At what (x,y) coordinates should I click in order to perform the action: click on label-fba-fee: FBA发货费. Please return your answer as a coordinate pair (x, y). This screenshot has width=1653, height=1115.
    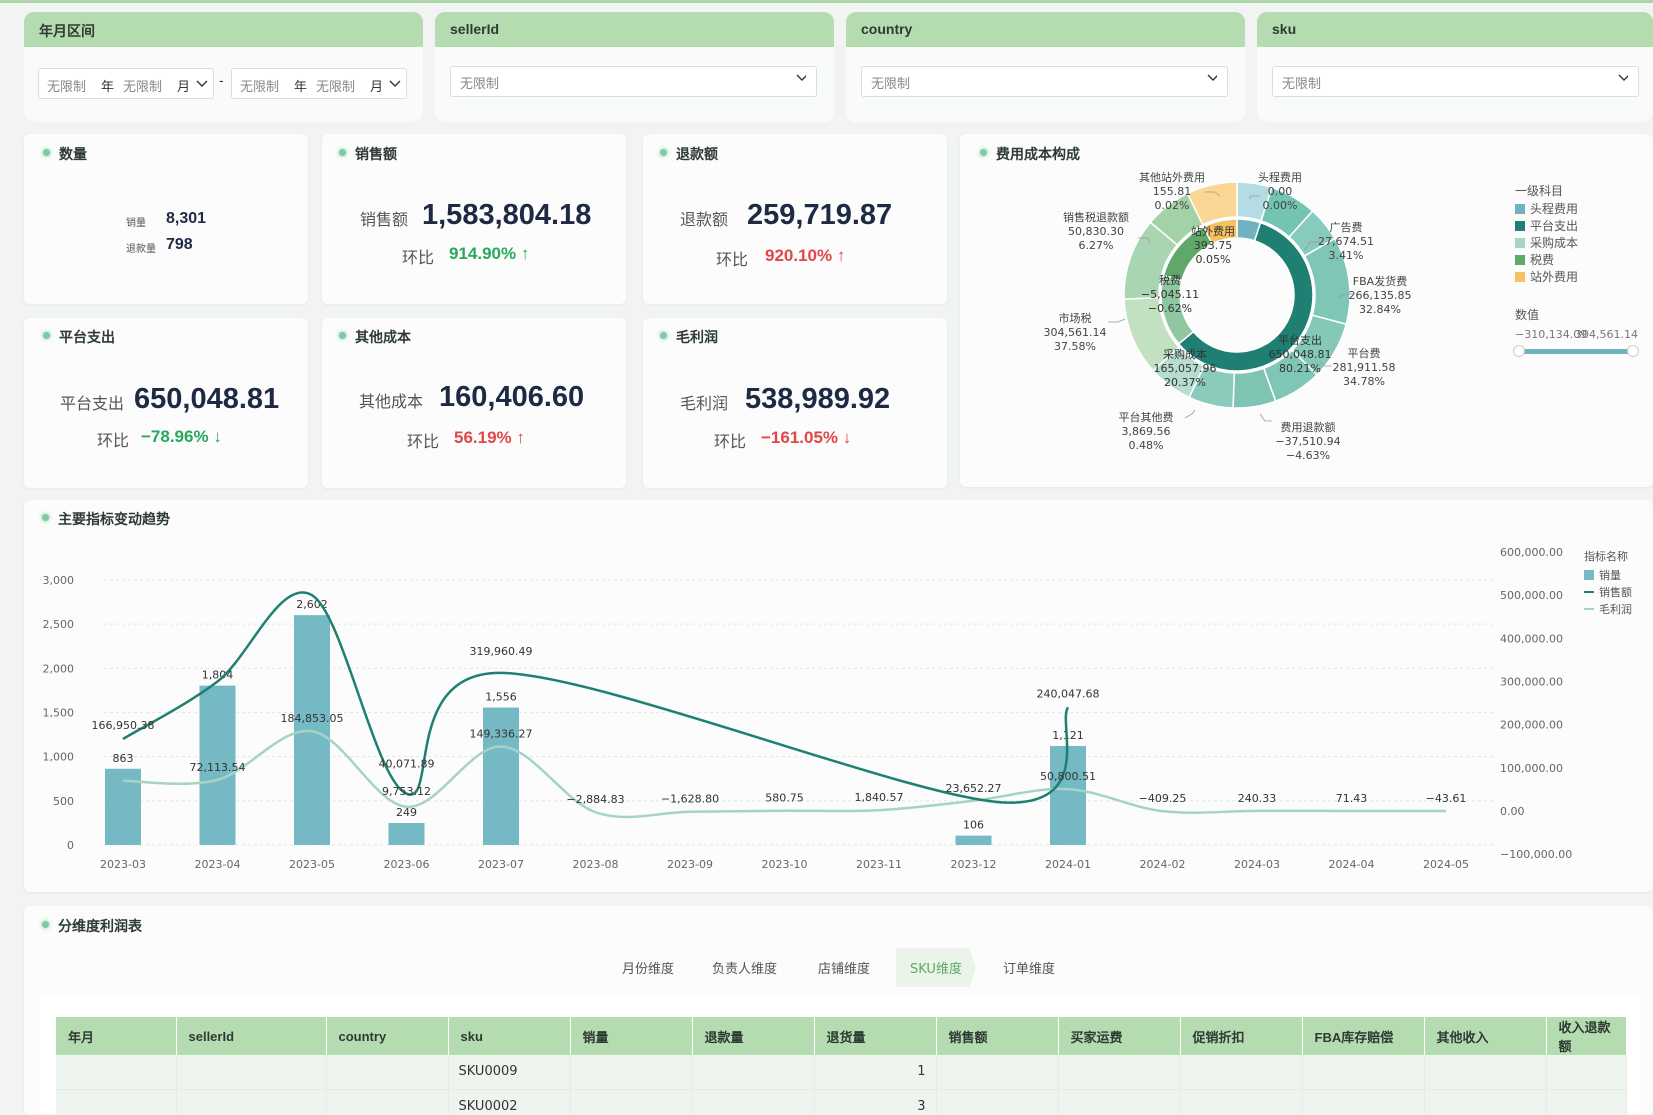
    Looking at the image, I should click on (1380, 281).